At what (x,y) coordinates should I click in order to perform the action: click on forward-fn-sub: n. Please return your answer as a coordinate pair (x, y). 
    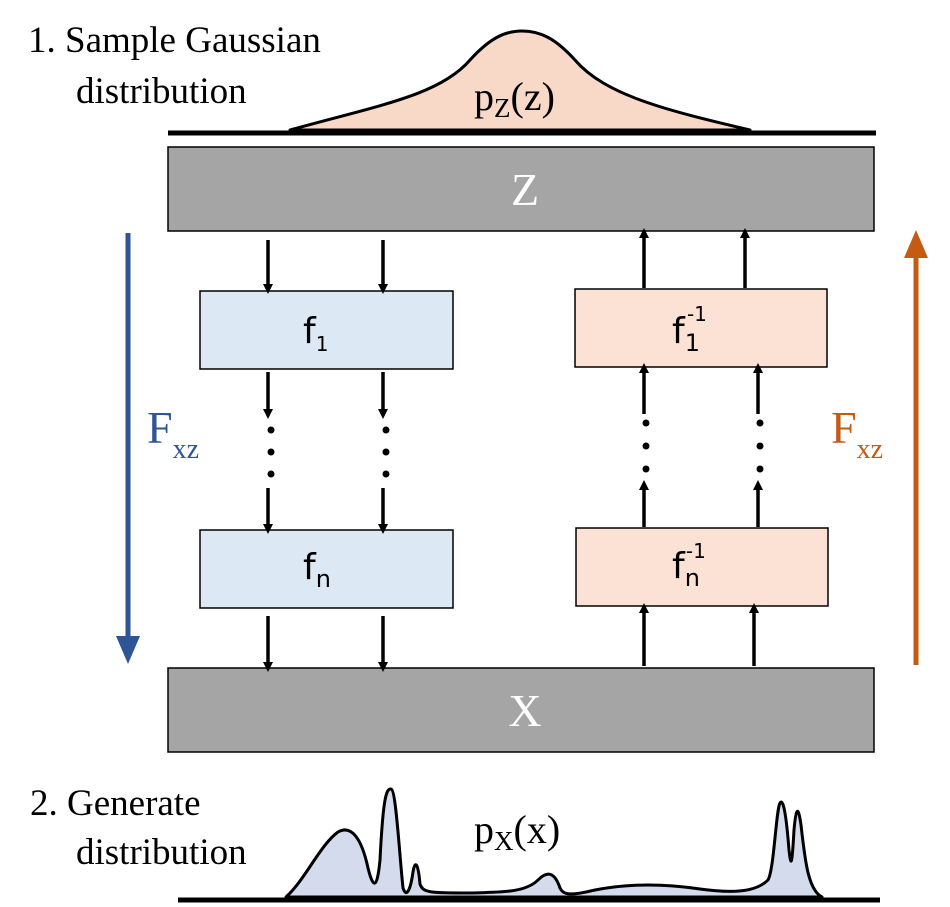
    Looking at the image, I should click on (323, 579).